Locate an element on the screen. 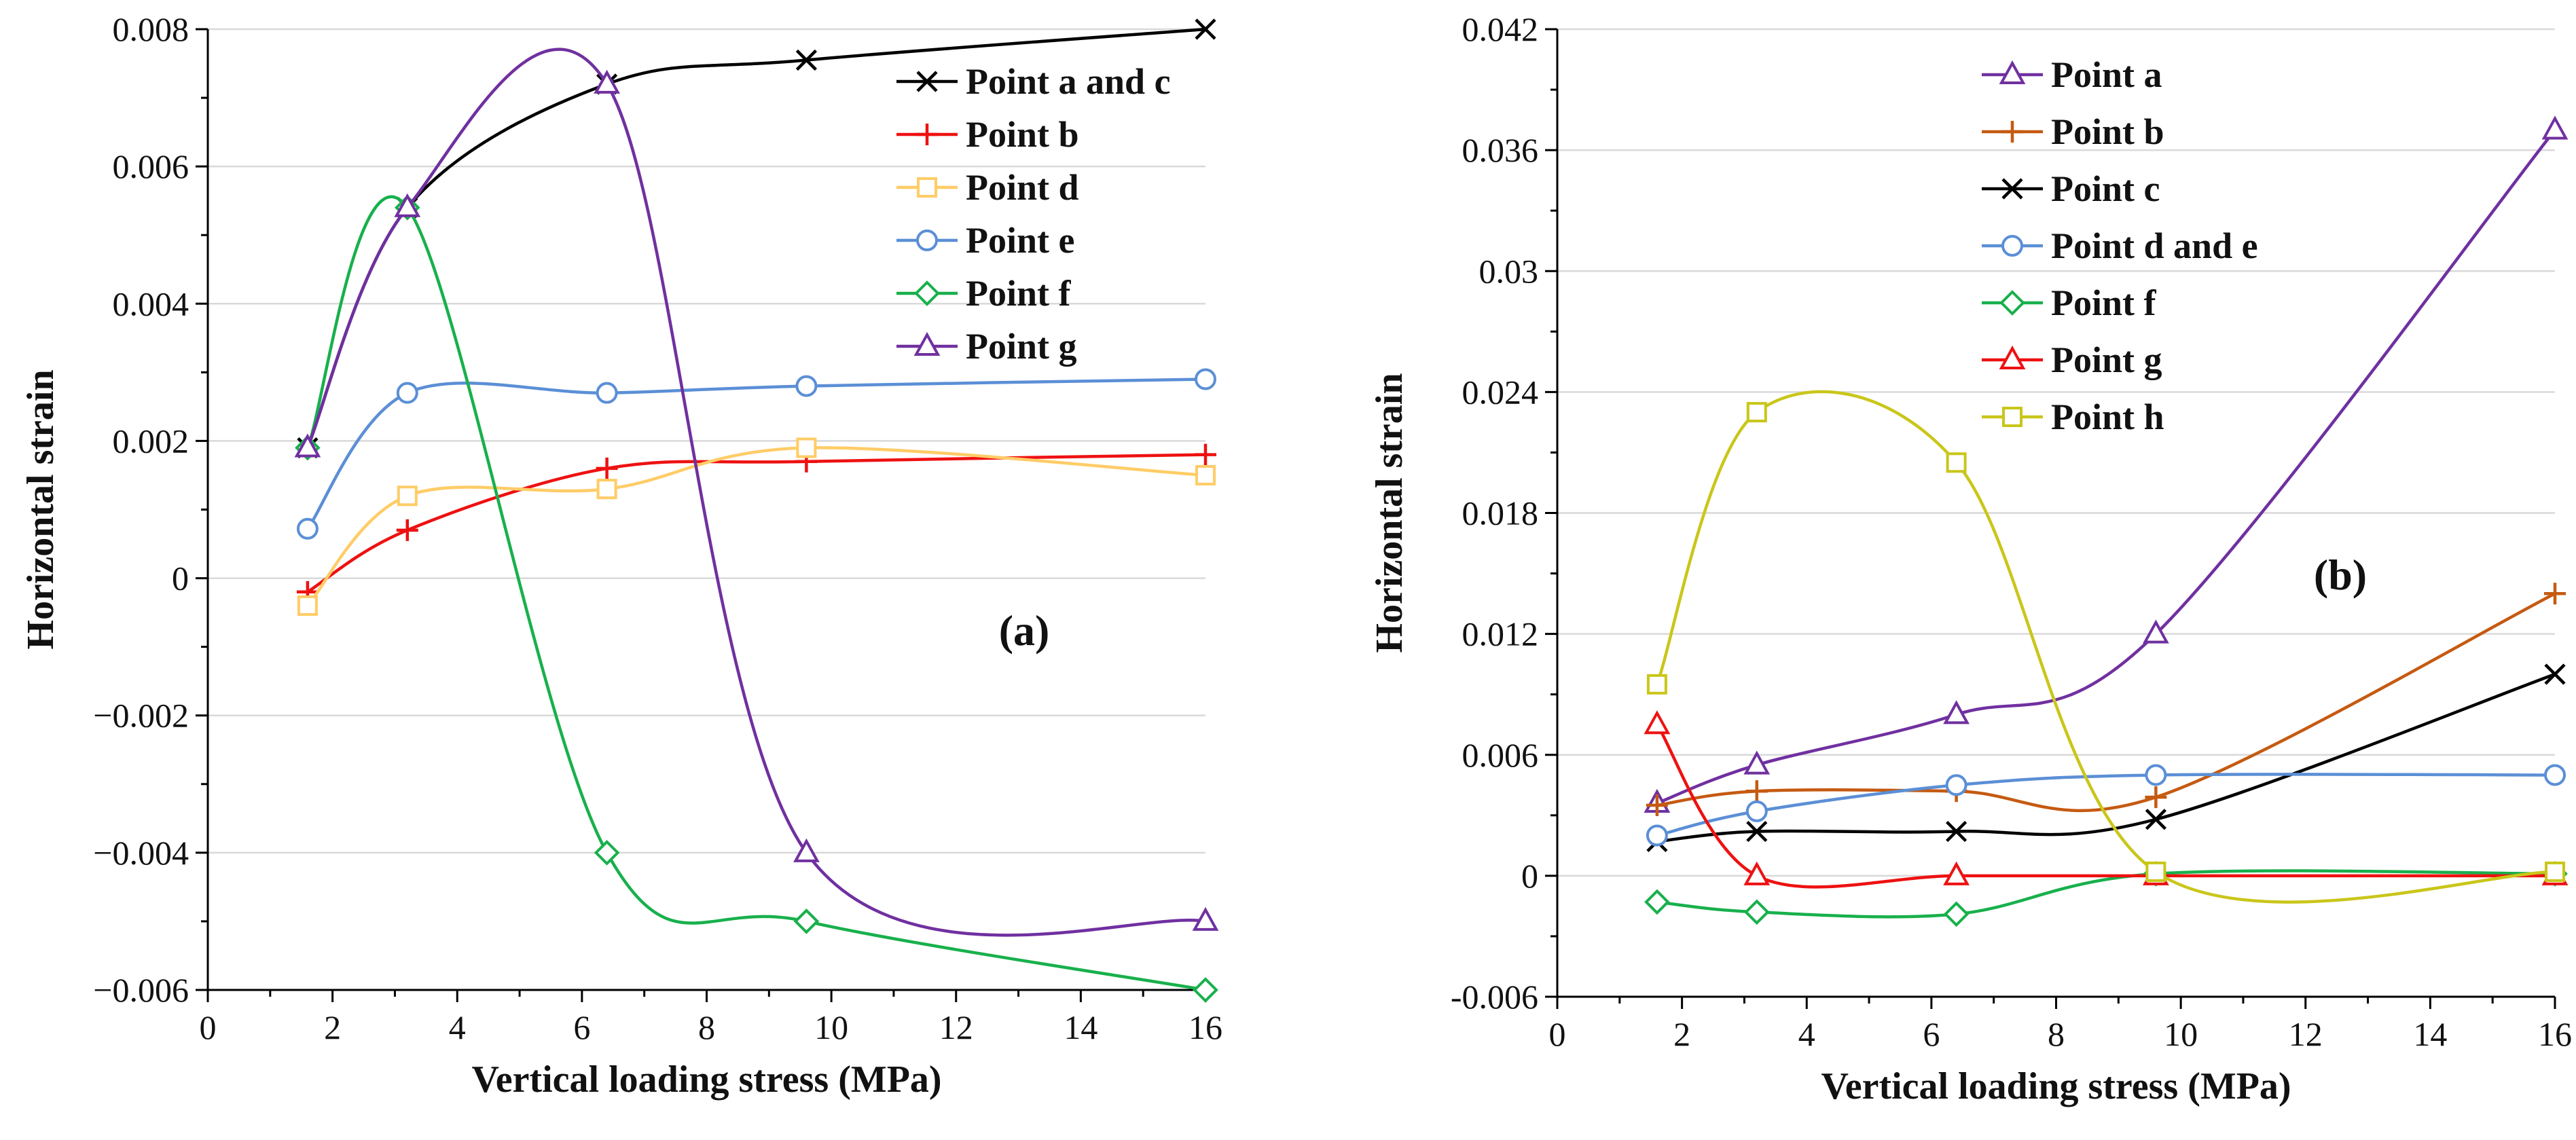 The image size is (2576, 1140). chart-b-legend-item-point-d-and-e-label: Point d and e is located at coordinates (2154, 245).